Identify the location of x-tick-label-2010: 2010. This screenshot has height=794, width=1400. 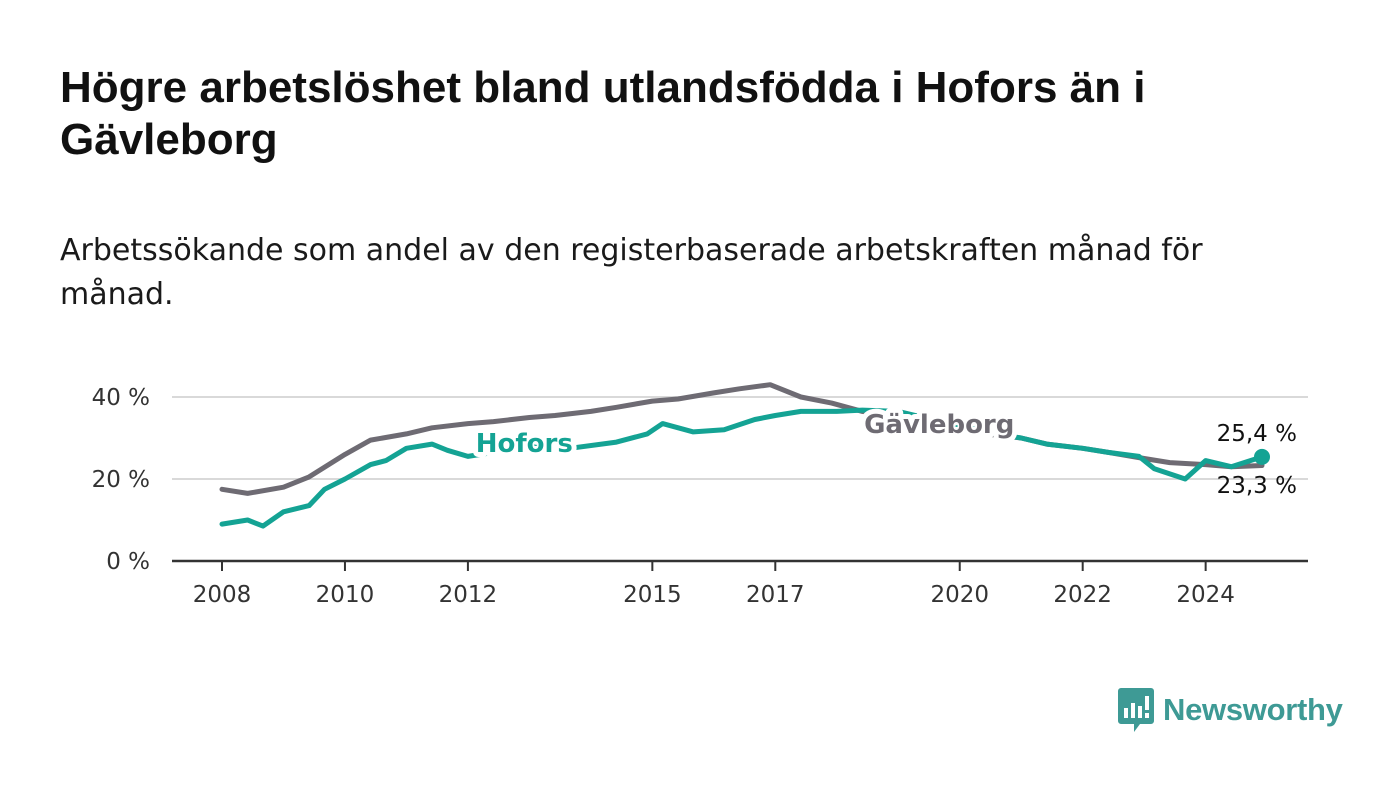
(345, 595).